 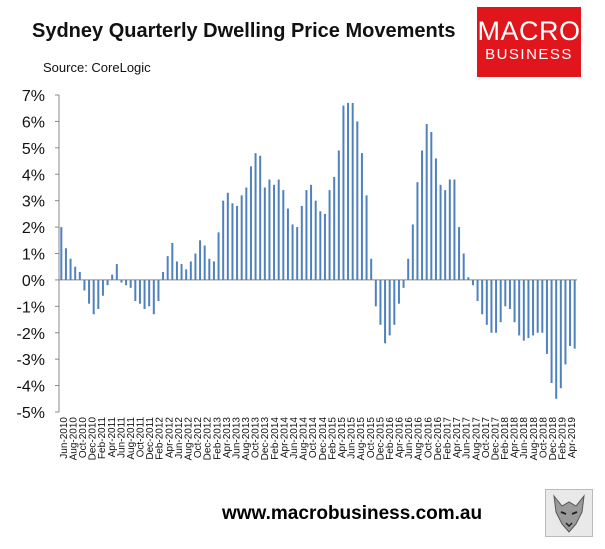 What do you see at coordinates (33, 281) in the screenshot?
I see `y-tick-label: 0%` at bounding box center [33, 281].